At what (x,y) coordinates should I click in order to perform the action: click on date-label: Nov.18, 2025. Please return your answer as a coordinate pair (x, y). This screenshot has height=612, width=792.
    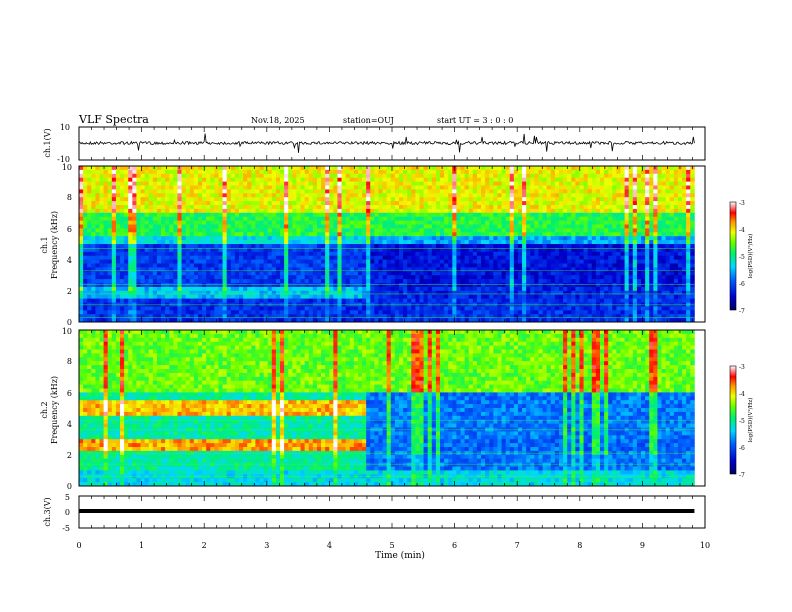
    Looking at the image, I should click on (278, 120).